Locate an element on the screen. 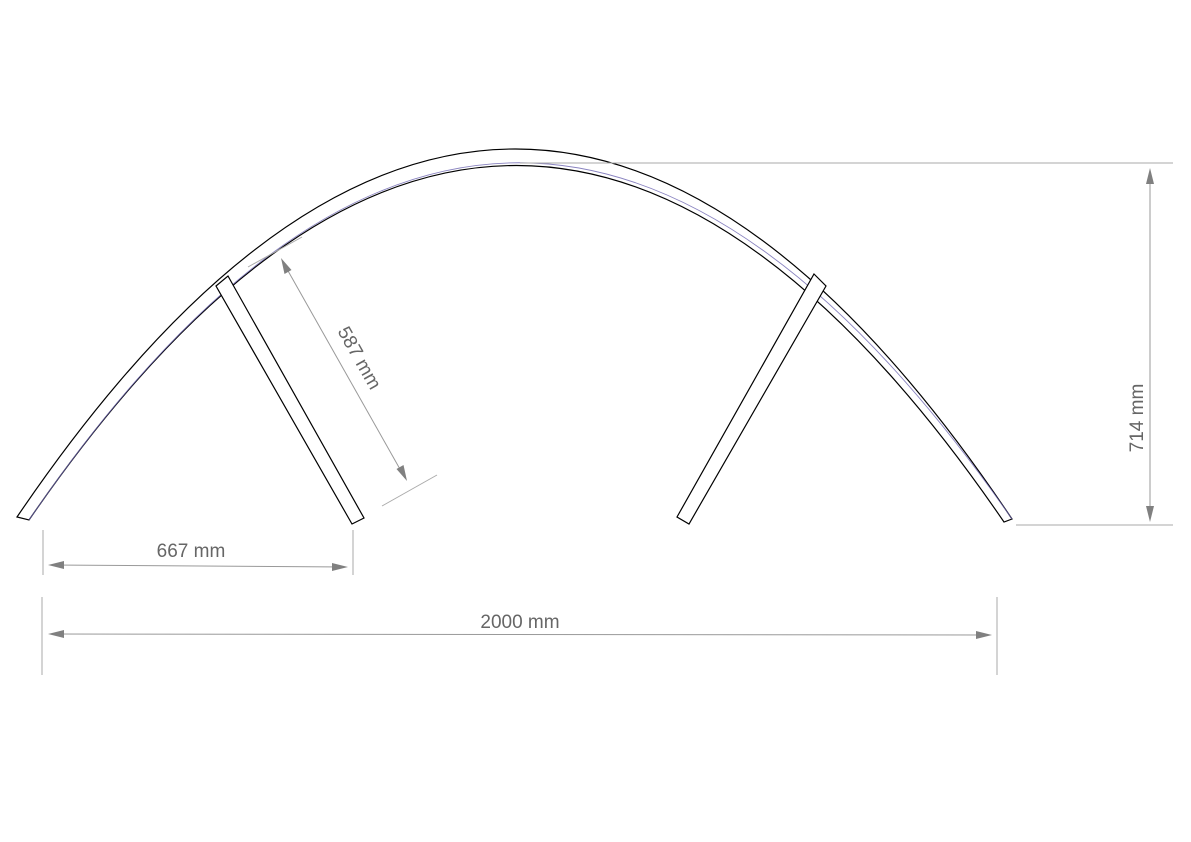  leg-arrow-top is located at coordinates (286, 266).